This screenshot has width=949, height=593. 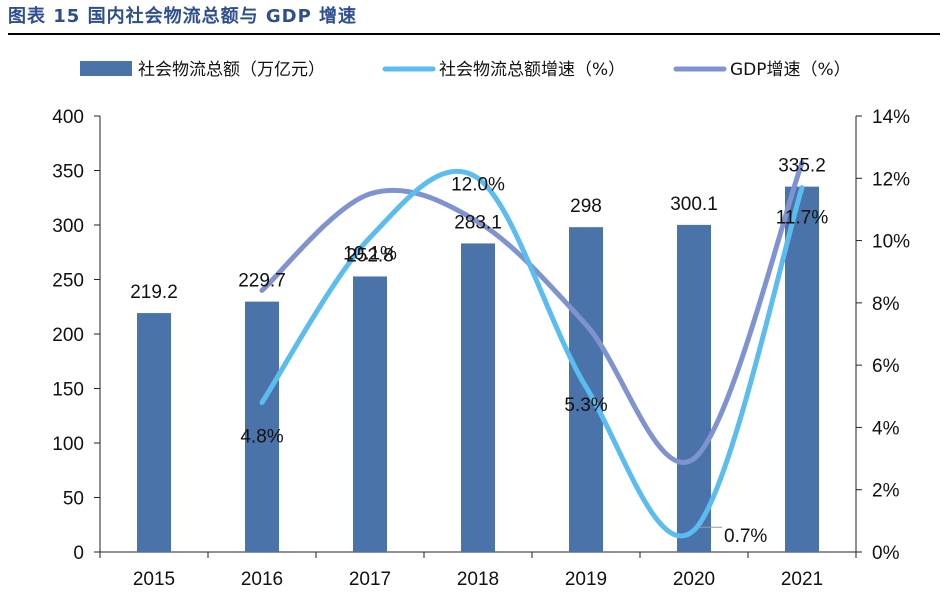 I want to click on legend-item-gdp-growth-label: GDP增速（%）, so click(x=790, y=70).